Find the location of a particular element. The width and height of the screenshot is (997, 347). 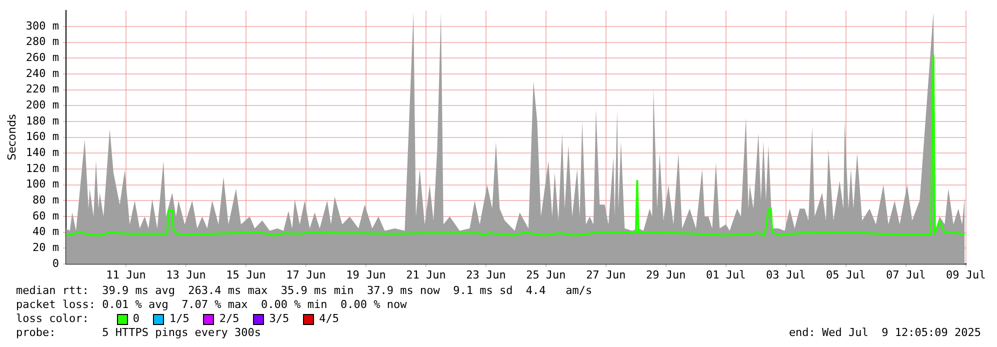

y-tick-label: 280 m is located at coordinates (43, 41).